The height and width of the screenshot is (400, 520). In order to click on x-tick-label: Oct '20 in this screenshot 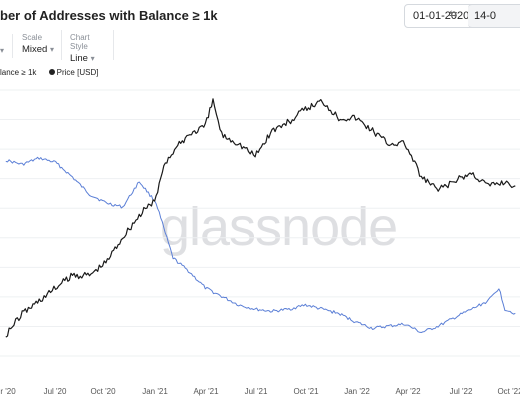, I will do `click(103, 391)`.